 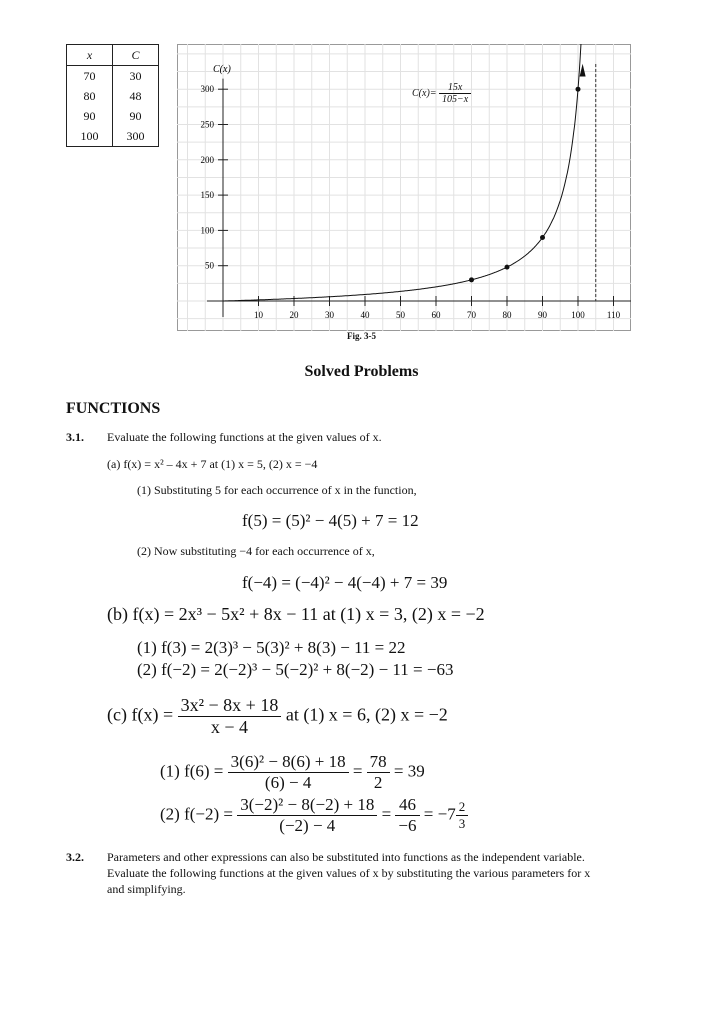 I want to click on cell: 100, so click(x=89, y=136).